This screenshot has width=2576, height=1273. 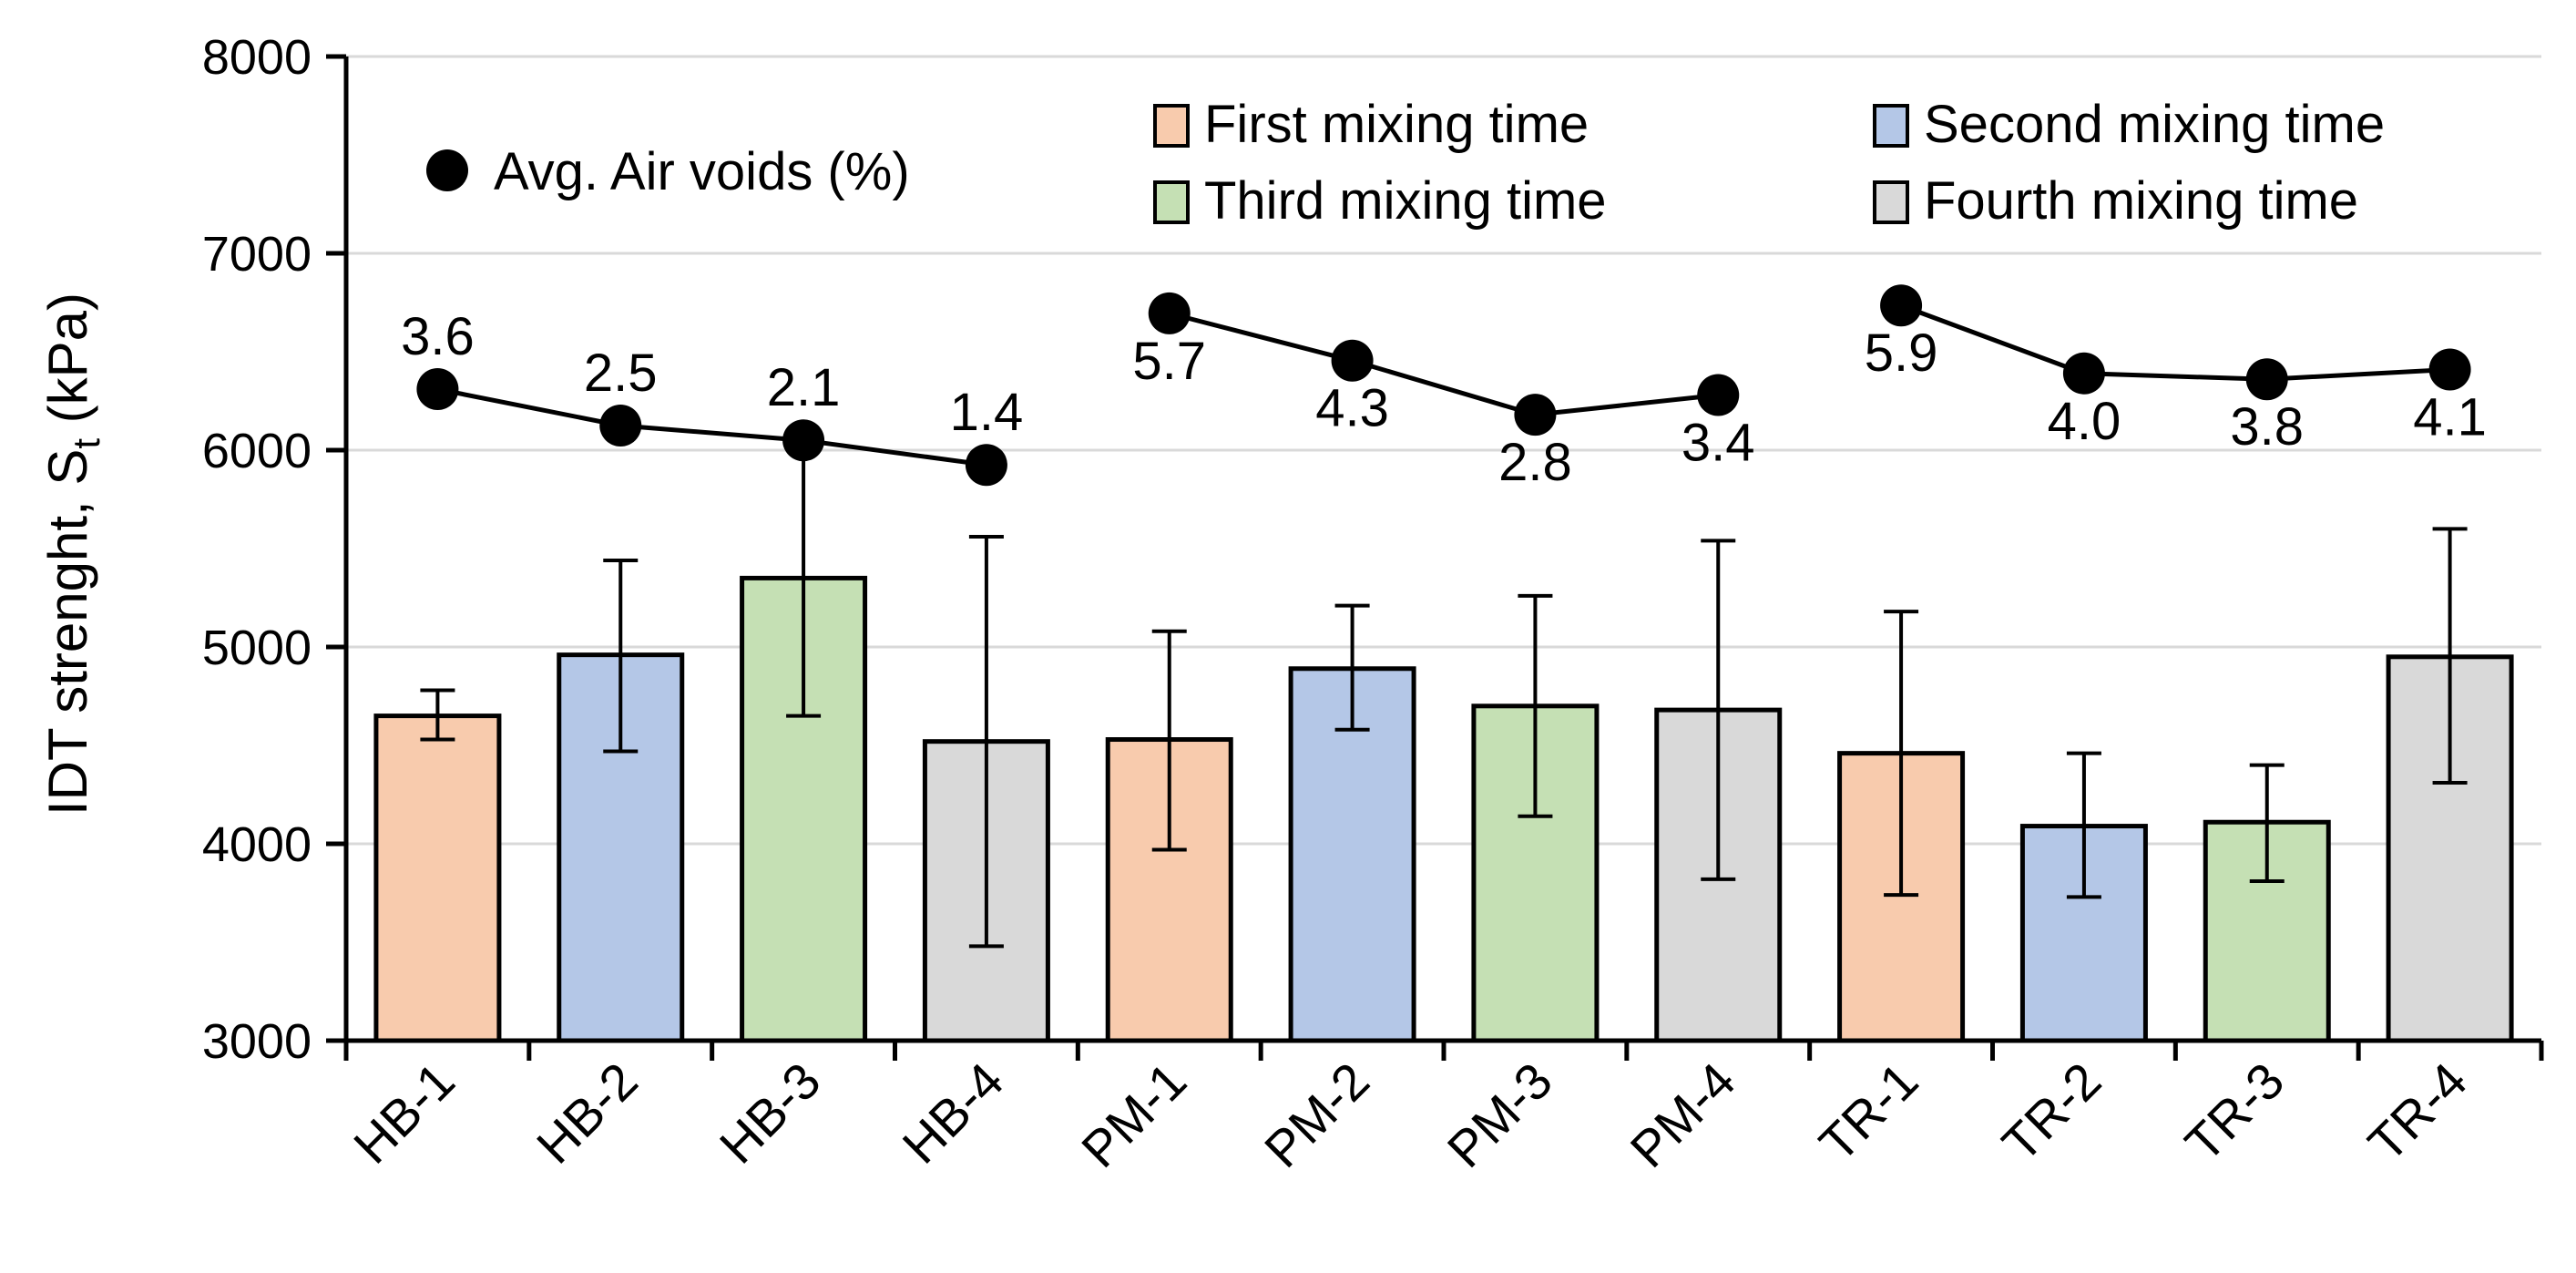 I want to click on air-voids-series: 3.6 2.5 2.1 1.4 5.7 4.3 2.8 3.4 5.9 4.0 3.8 4.1, so click(x=1444, y=388).